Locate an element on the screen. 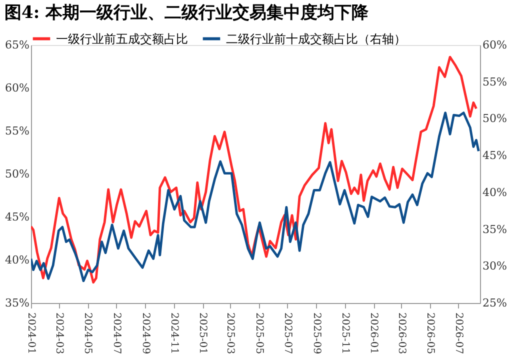 This screenshot has height=358, width=513. x-tick-label: 2024-09 is located at coordinates (145, 333).